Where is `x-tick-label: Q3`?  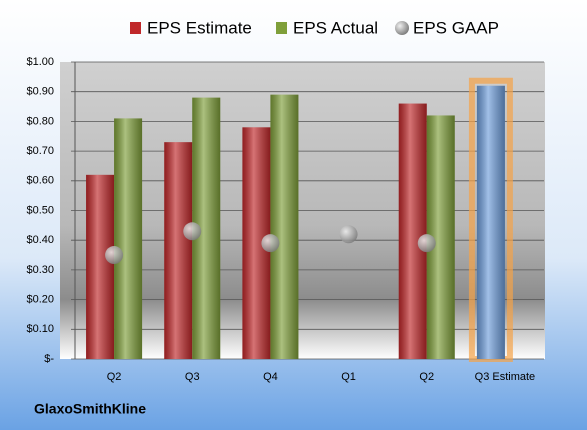 x-tick-label: Q3 is located at coordinates (192, 377).